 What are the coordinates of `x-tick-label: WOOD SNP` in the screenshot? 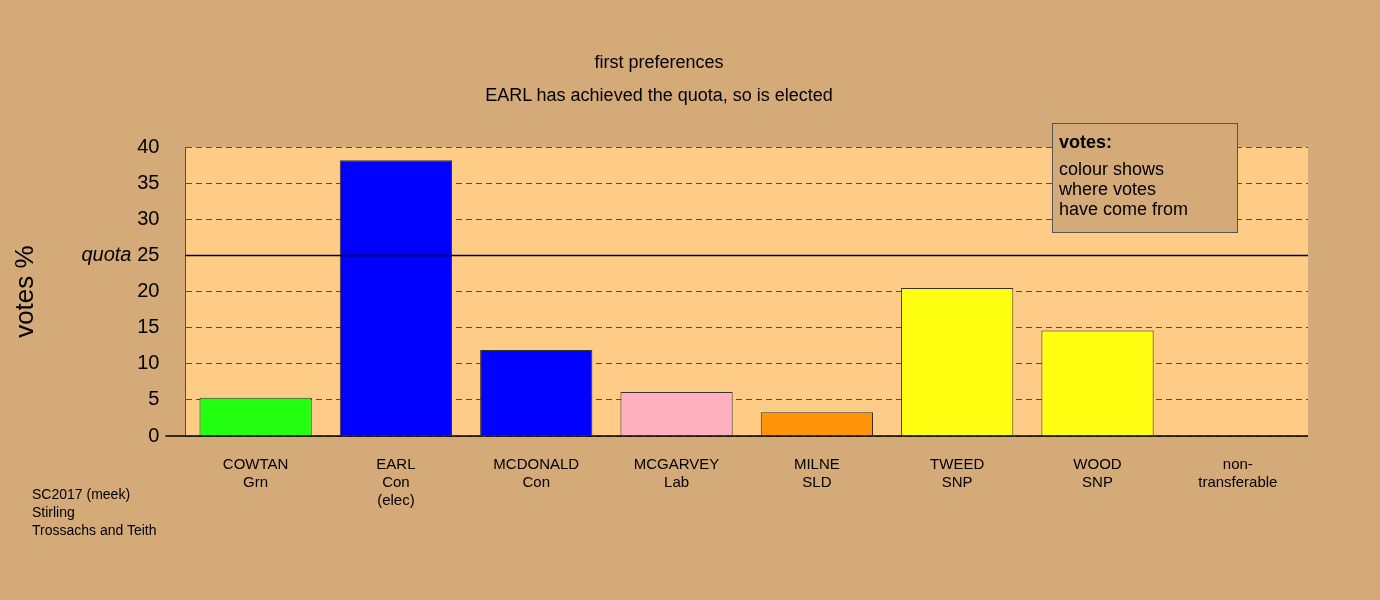 It's located at (1097, 473).